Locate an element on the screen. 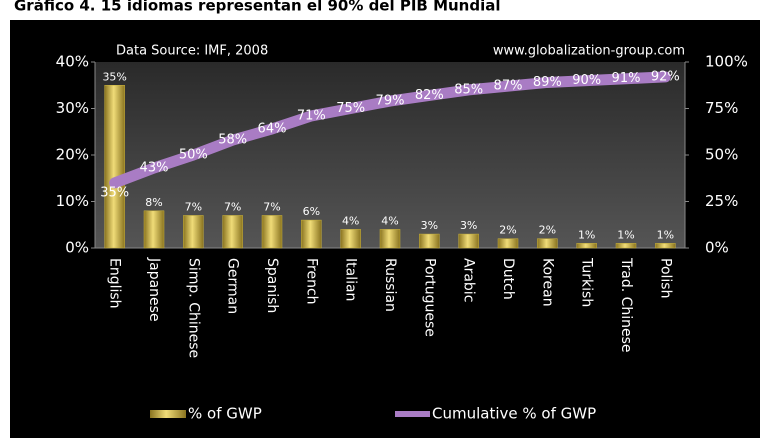 The height and width of the screenshot is (438, 768). y2-tick-label: 100% is located at coordinates (726, 62).